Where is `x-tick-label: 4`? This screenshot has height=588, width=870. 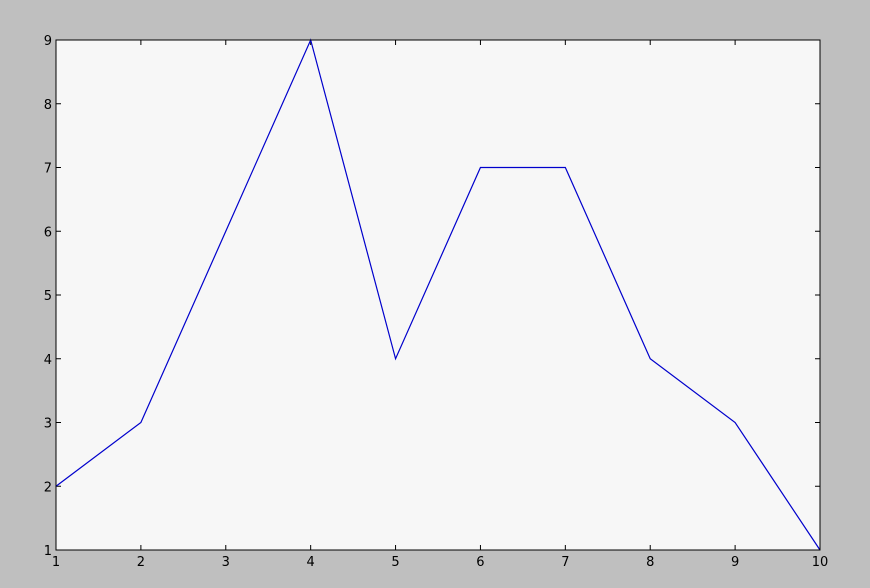
x-tick-label: 4 is located at coordinates (311, 562).